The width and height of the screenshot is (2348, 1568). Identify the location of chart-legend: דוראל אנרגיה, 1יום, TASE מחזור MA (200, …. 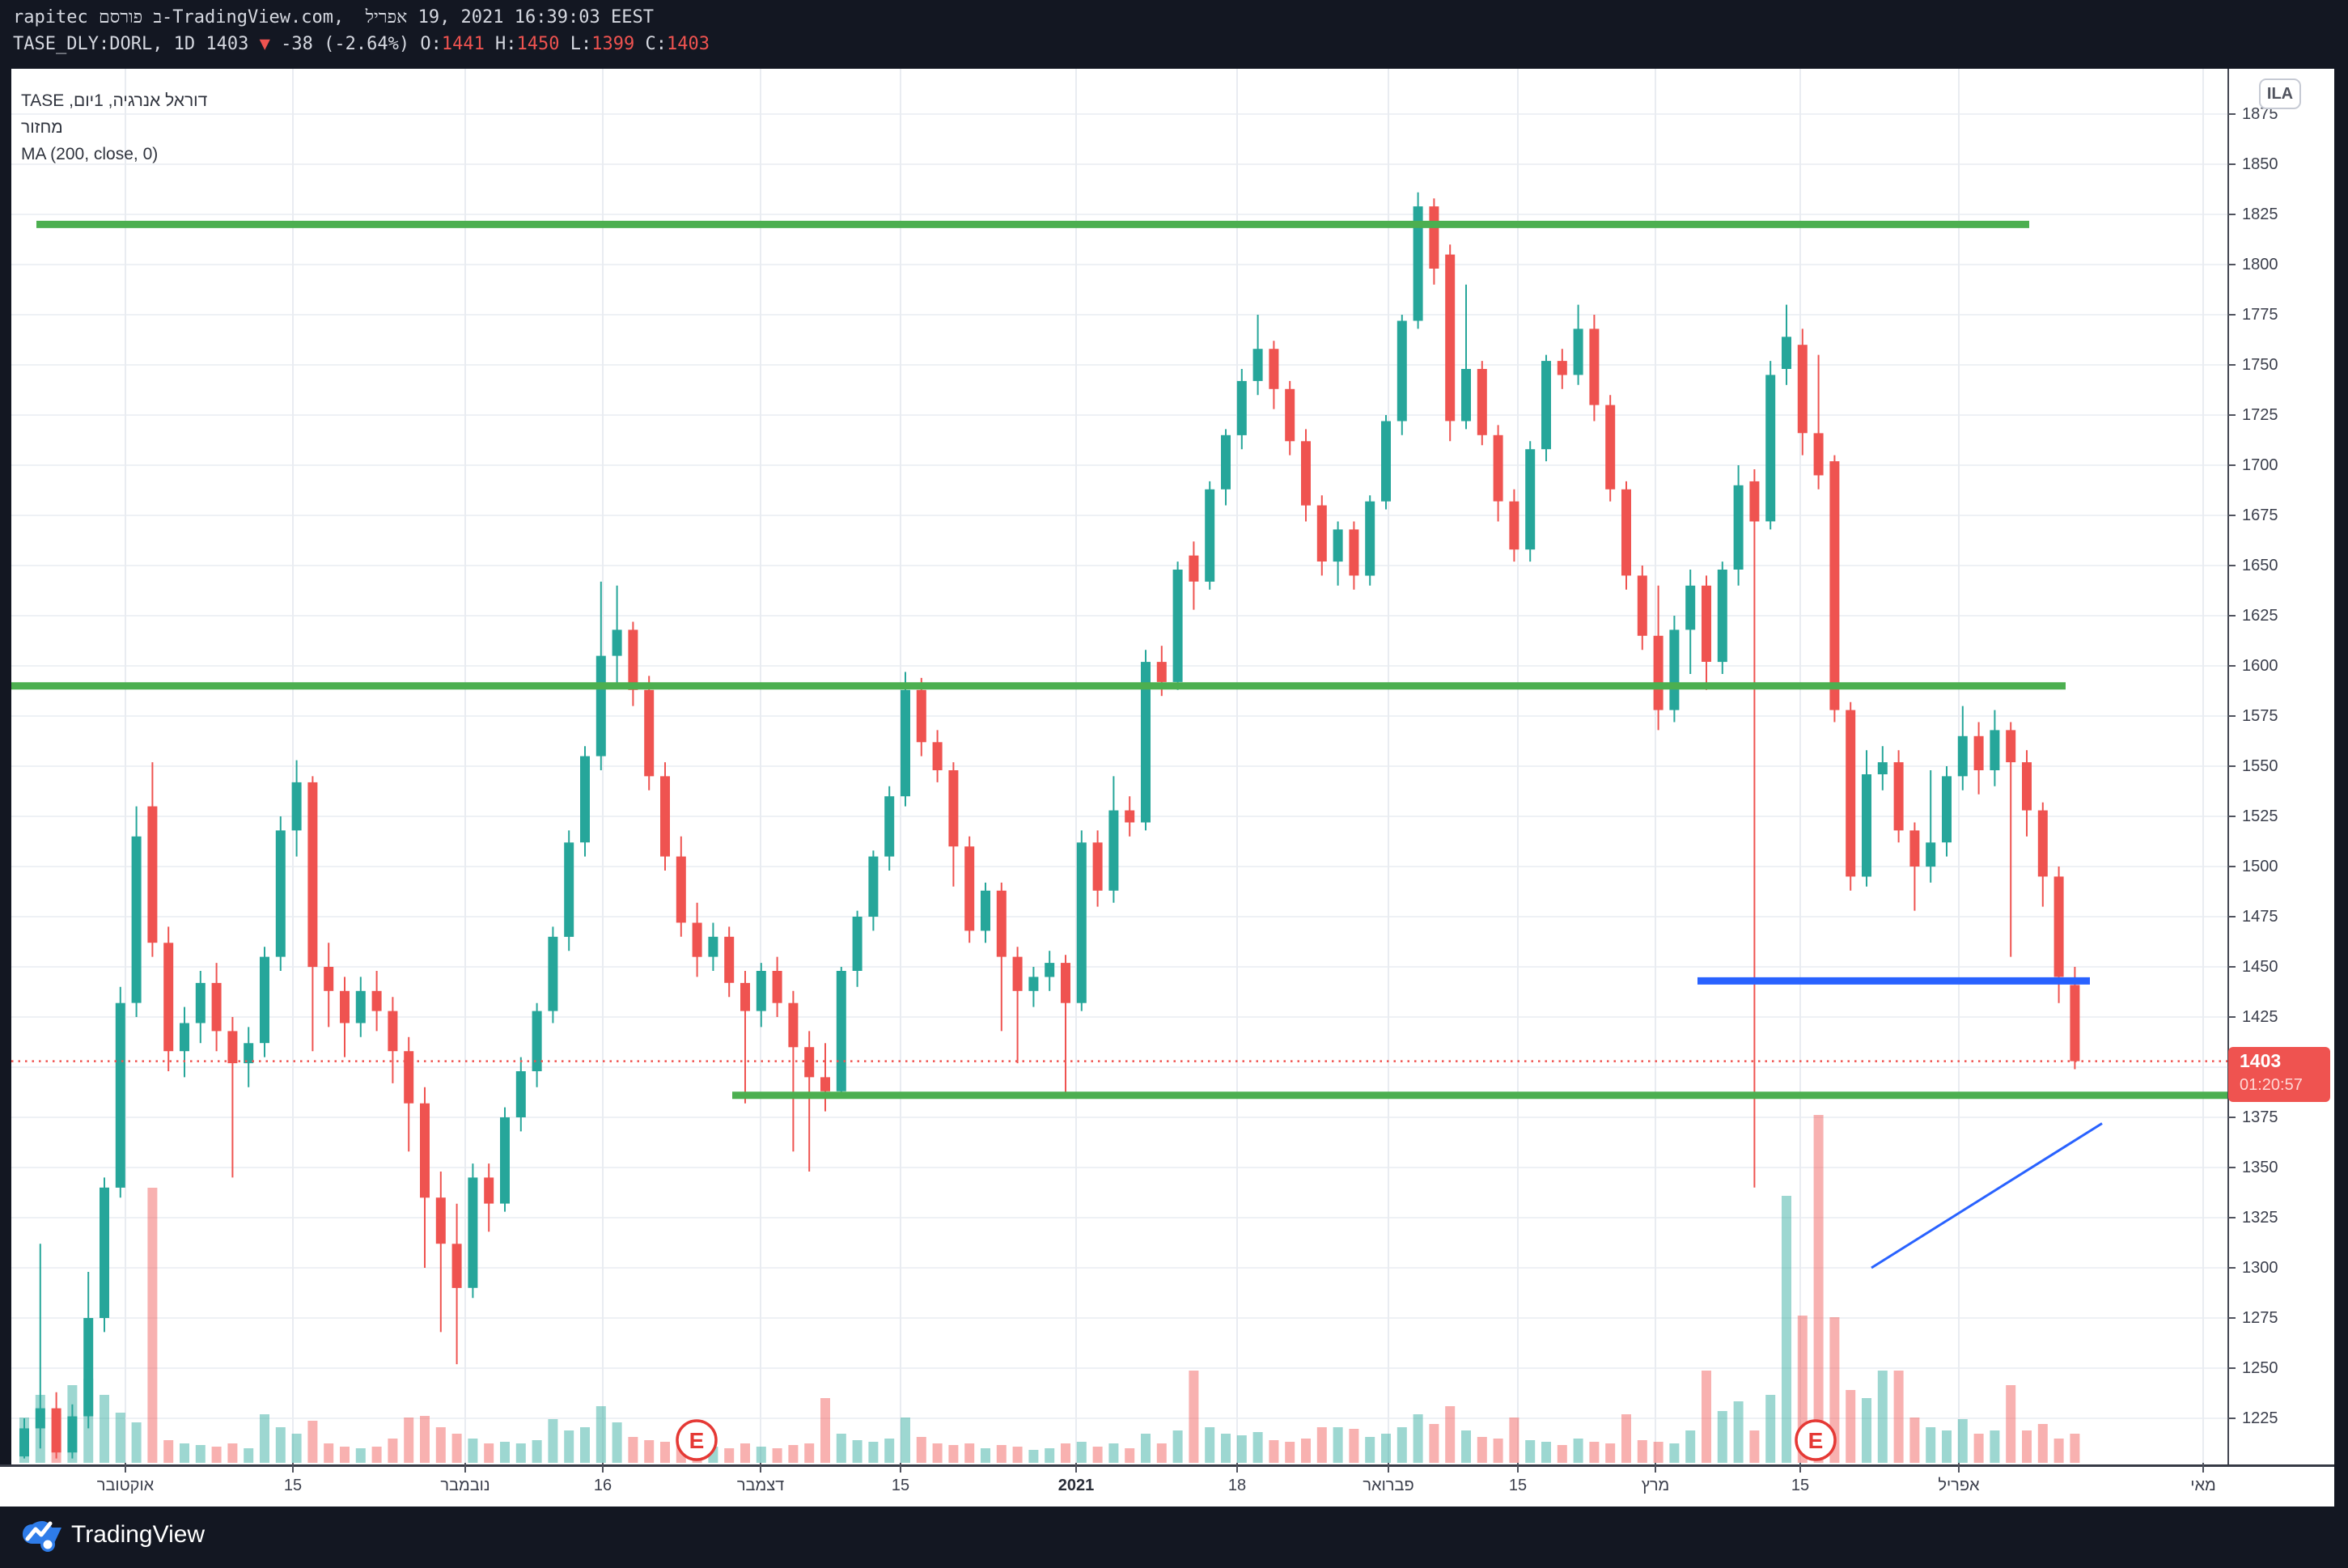
(114, 127).